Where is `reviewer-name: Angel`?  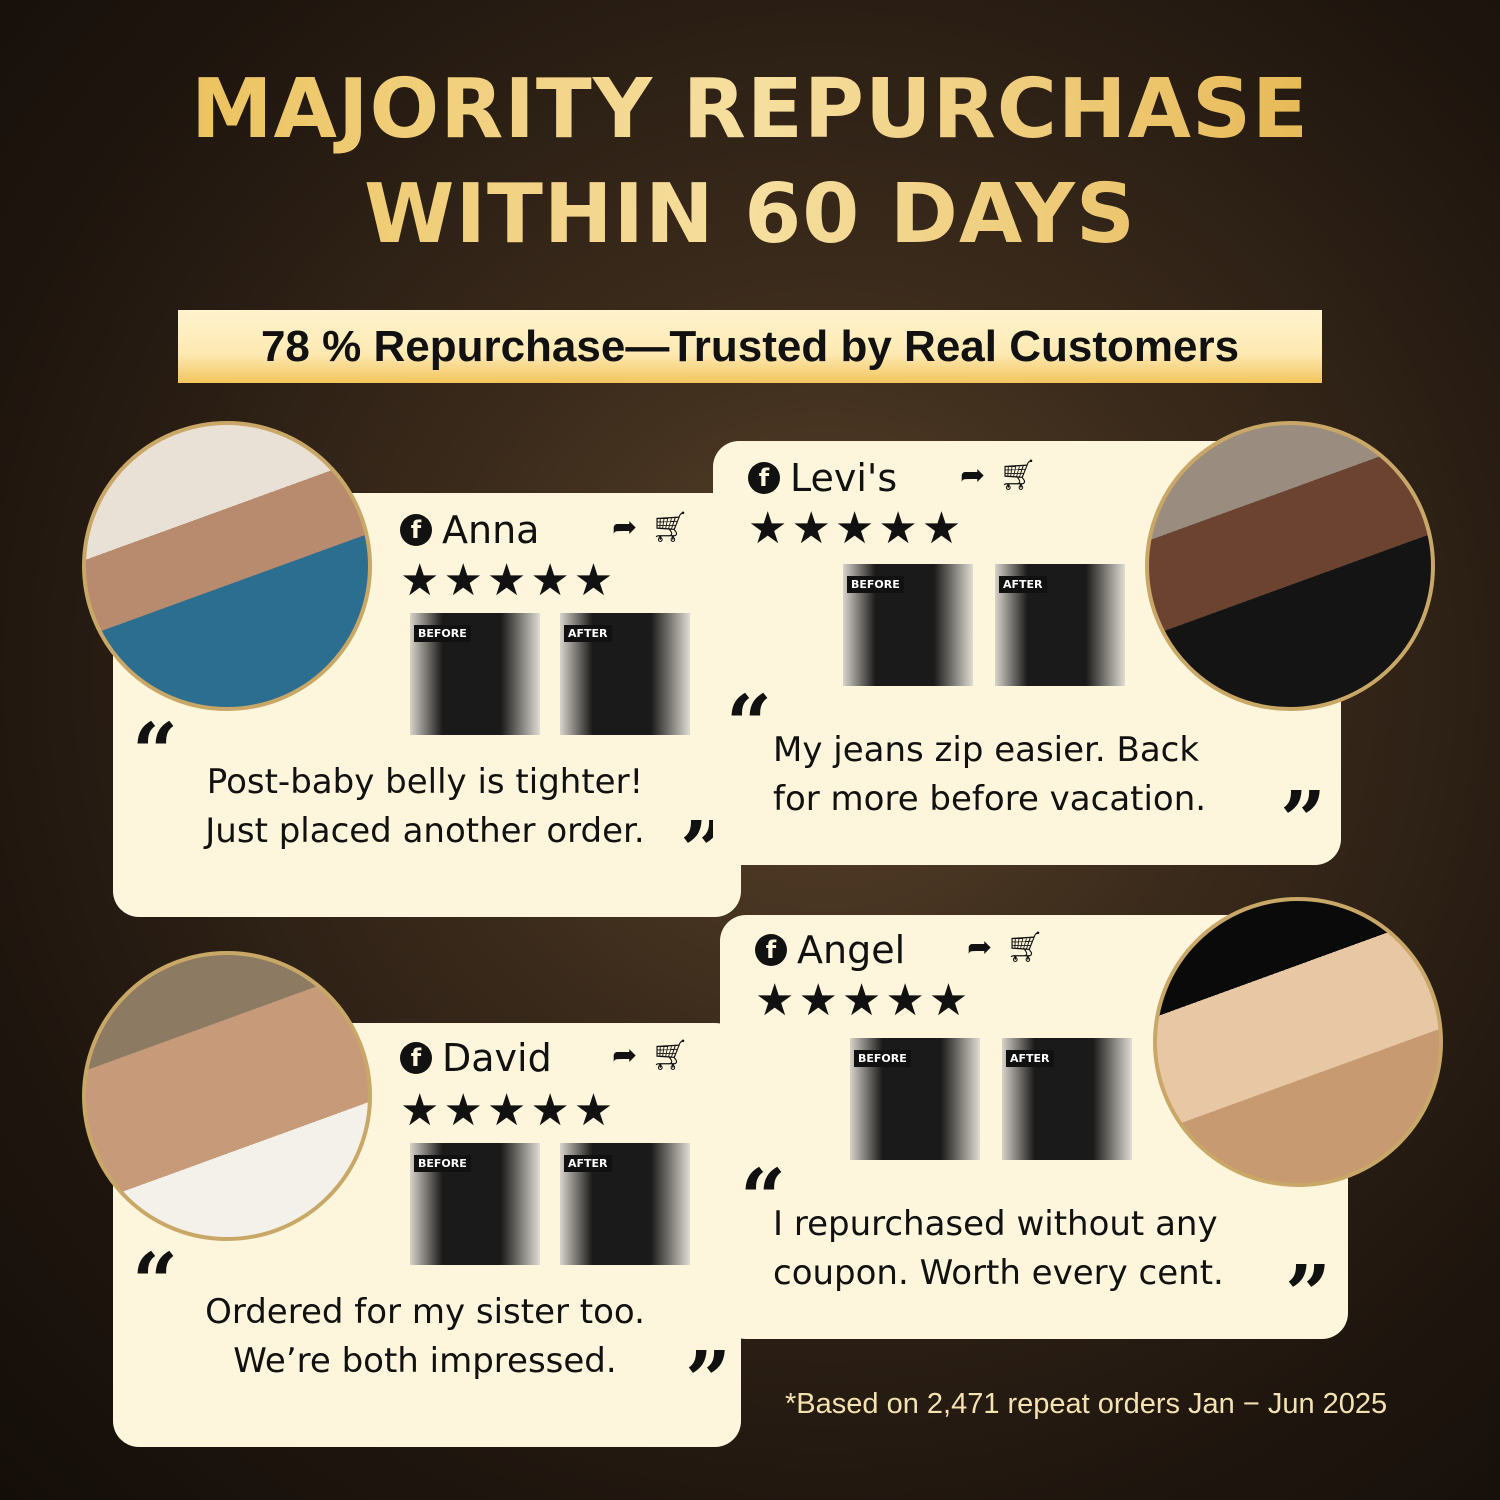 reviewer-name: Angel is located at coordinates (851, 950).